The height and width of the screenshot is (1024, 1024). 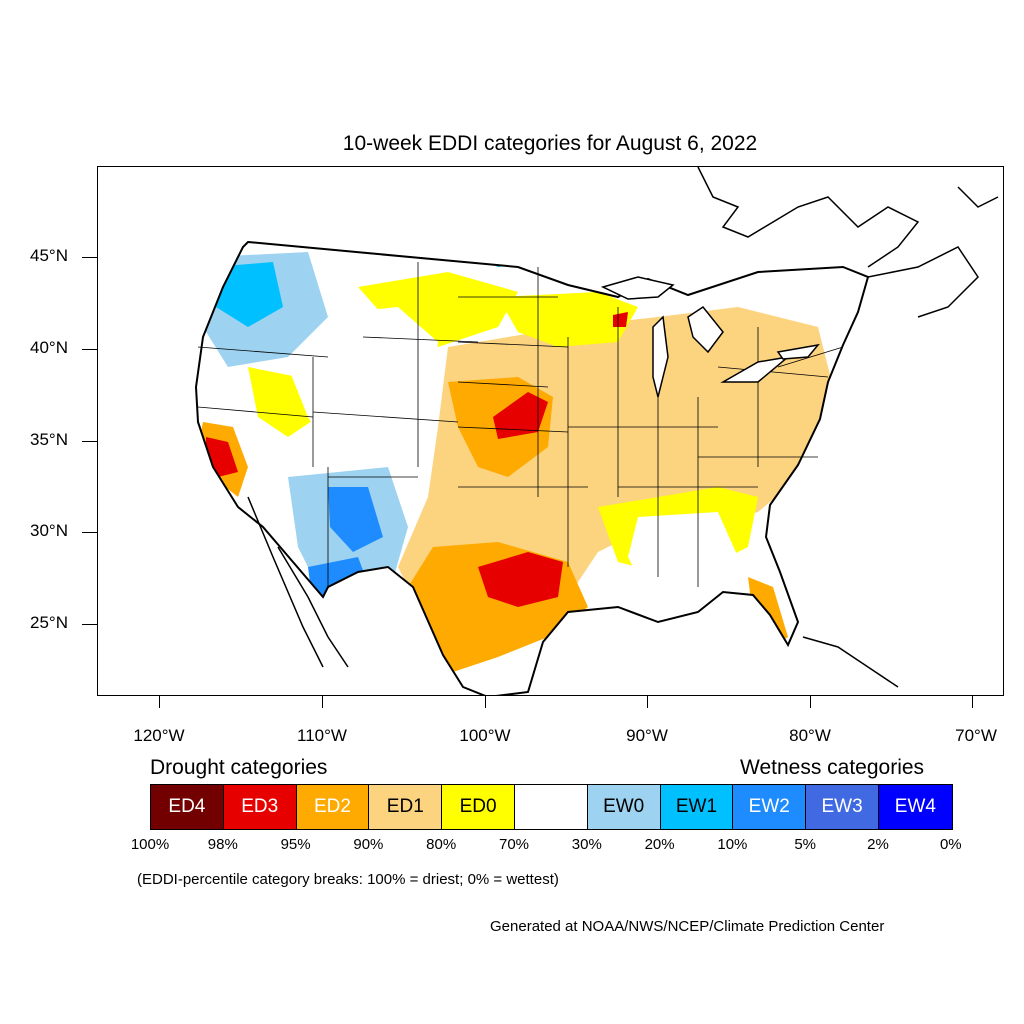 What do you see at coordinates (832, 767) in the screenshot?
I see `wetness-categories-heading: Wetness categories` at bounding box center [832, 767].